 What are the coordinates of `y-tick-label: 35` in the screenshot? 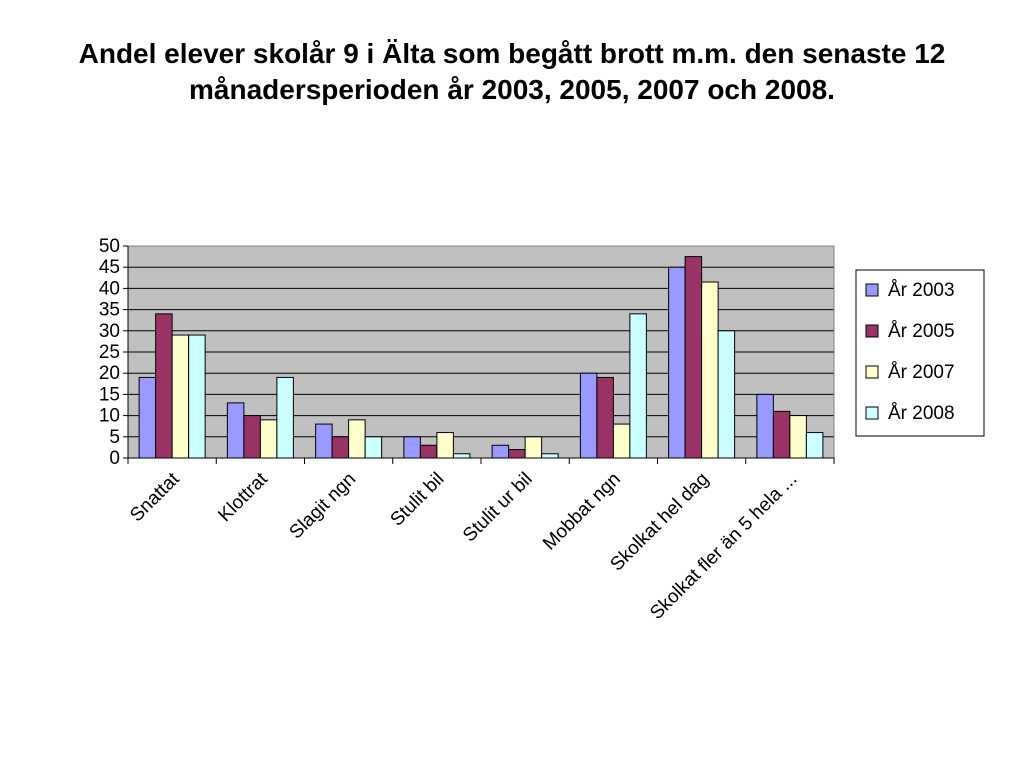 It's located at (109, 310).